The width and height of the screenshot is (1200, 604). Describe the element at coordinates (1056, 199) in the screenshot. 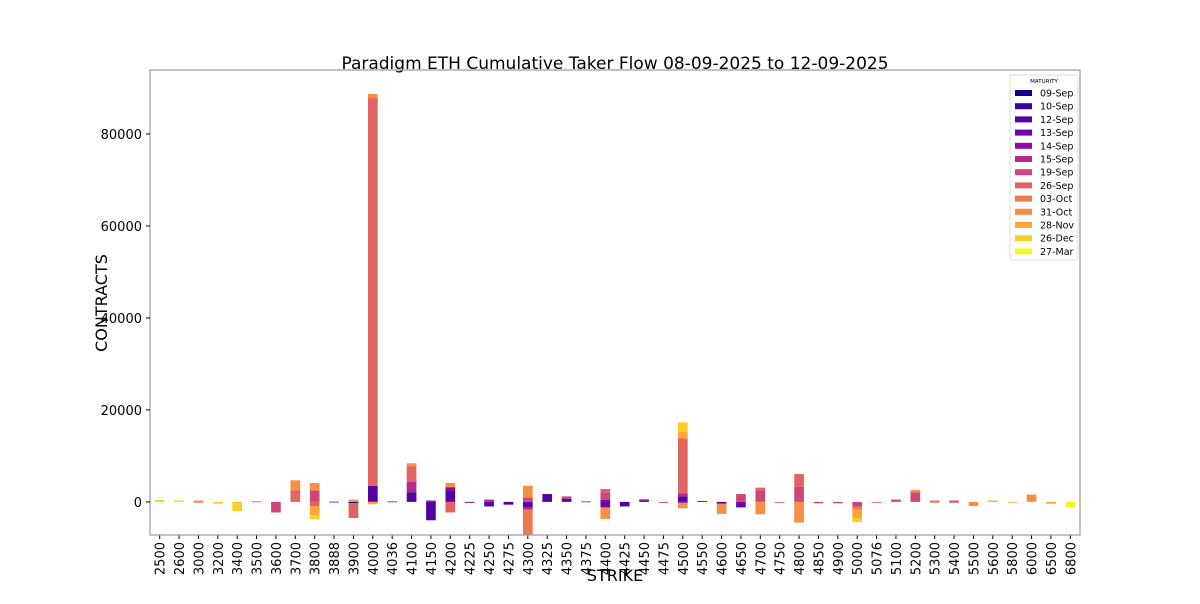

I see `legend-label: 03-Oct` at that location.